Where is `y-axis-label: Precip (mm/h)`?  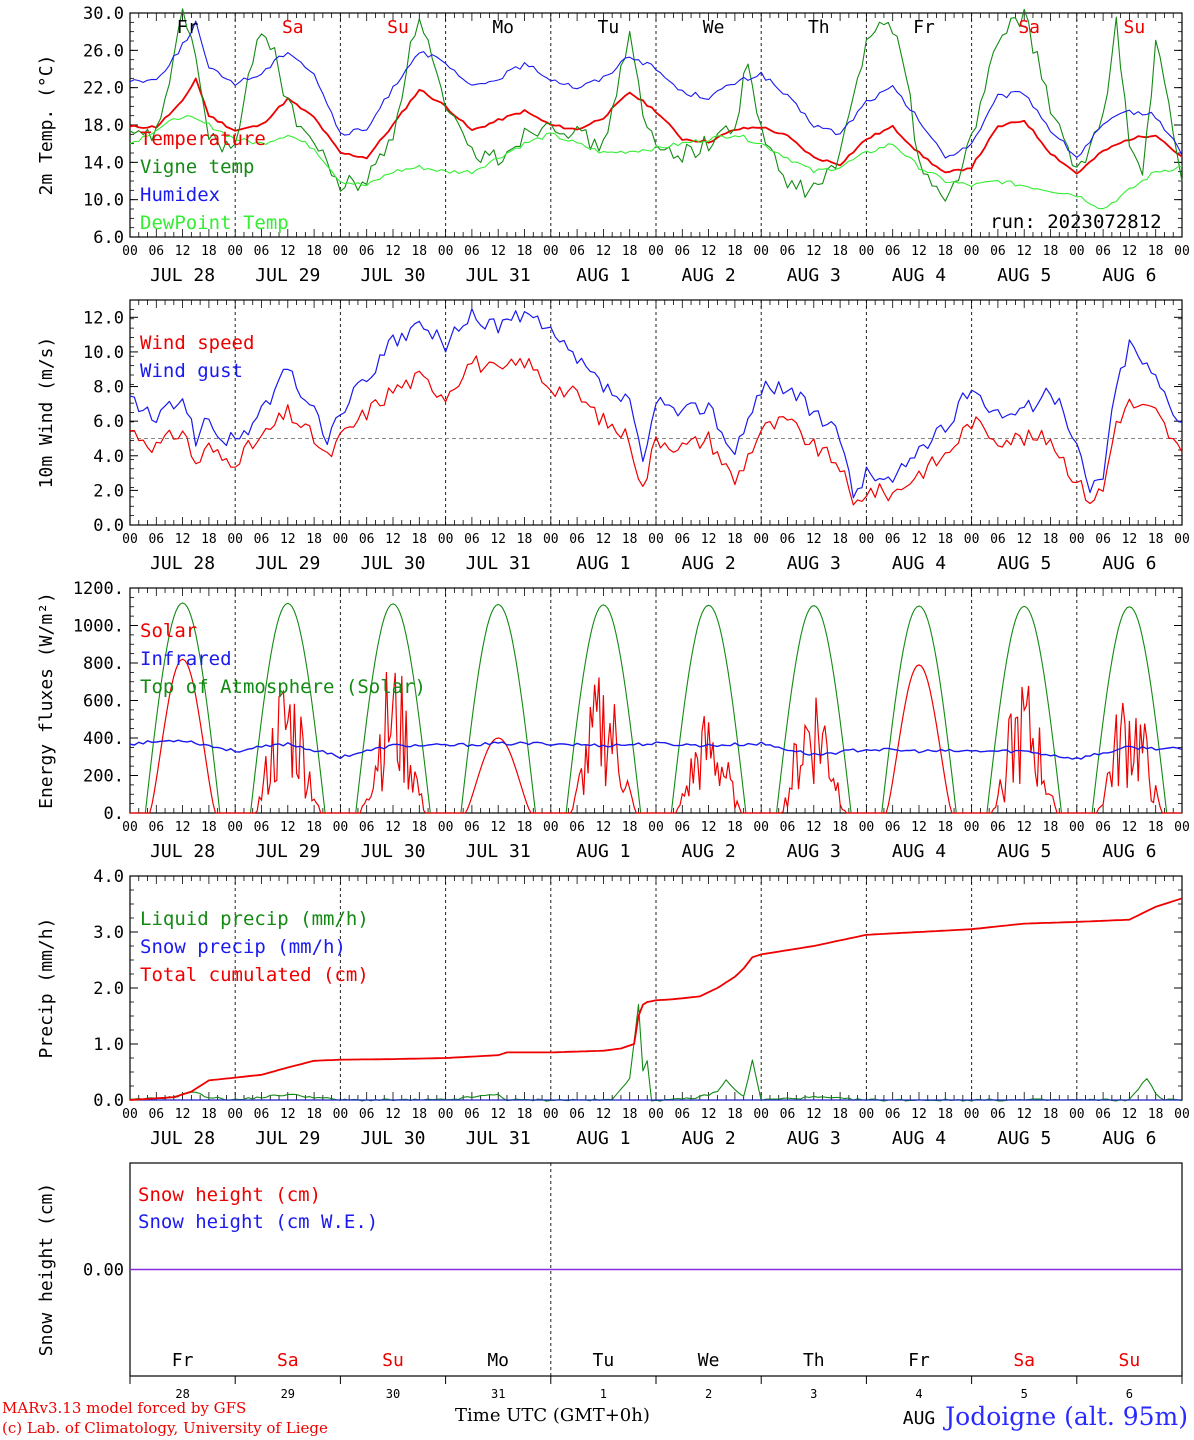 y-axis-label: Precip (mm/h) is located at coordinates (46, 988).